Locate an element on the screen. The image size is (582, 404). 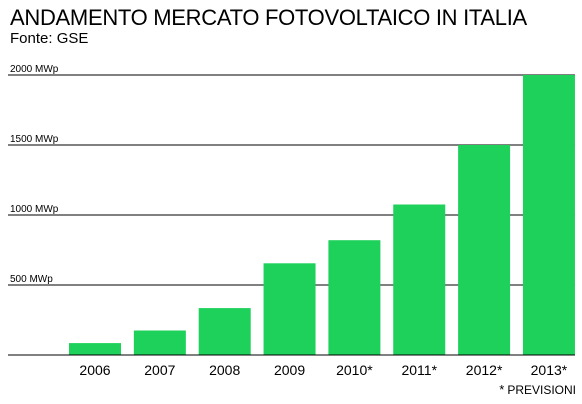
x-tick-labels: 2006 2007 2008 2009 2010* 2011* 2012* 2013* is located at coordinates (323, 370).